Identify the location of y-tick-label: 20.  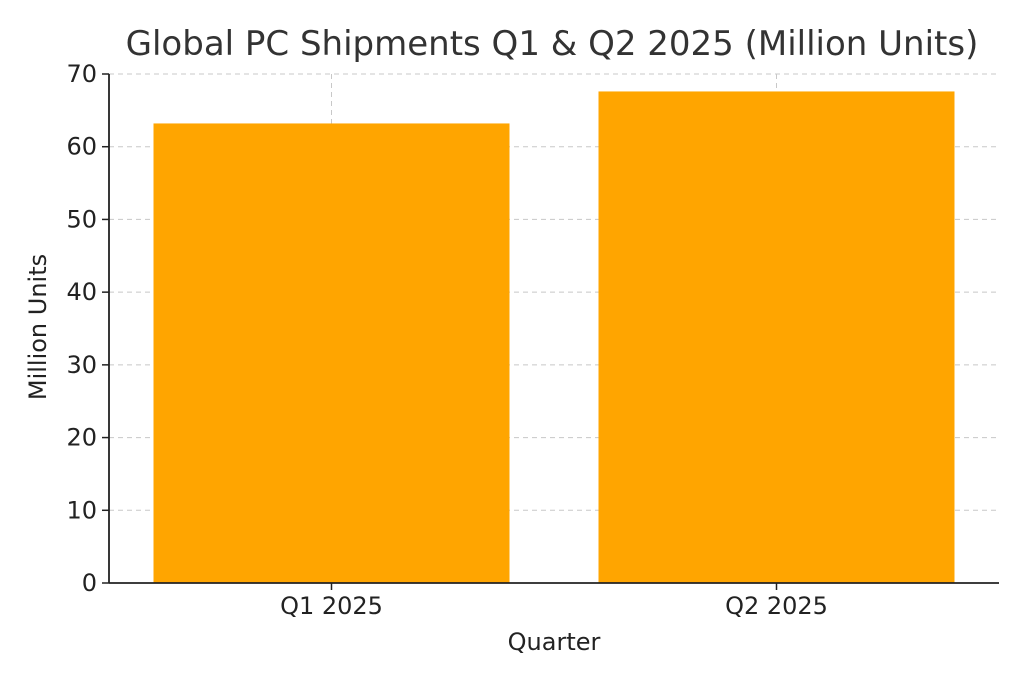
(81, 438).